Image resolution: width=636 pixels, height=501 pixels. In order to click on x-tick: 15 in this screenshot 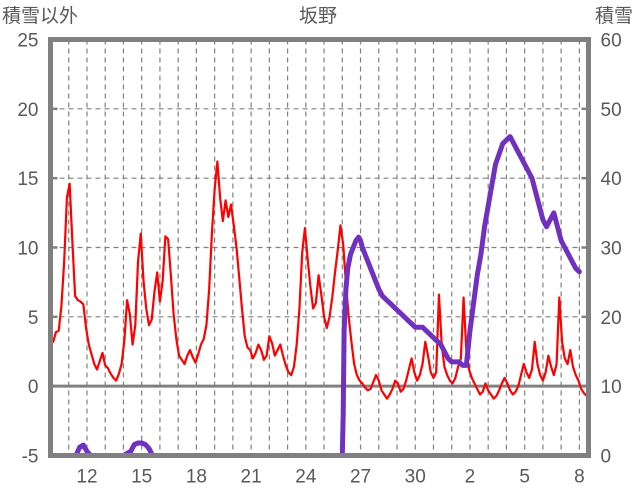, I will do `click(141, 477)`.